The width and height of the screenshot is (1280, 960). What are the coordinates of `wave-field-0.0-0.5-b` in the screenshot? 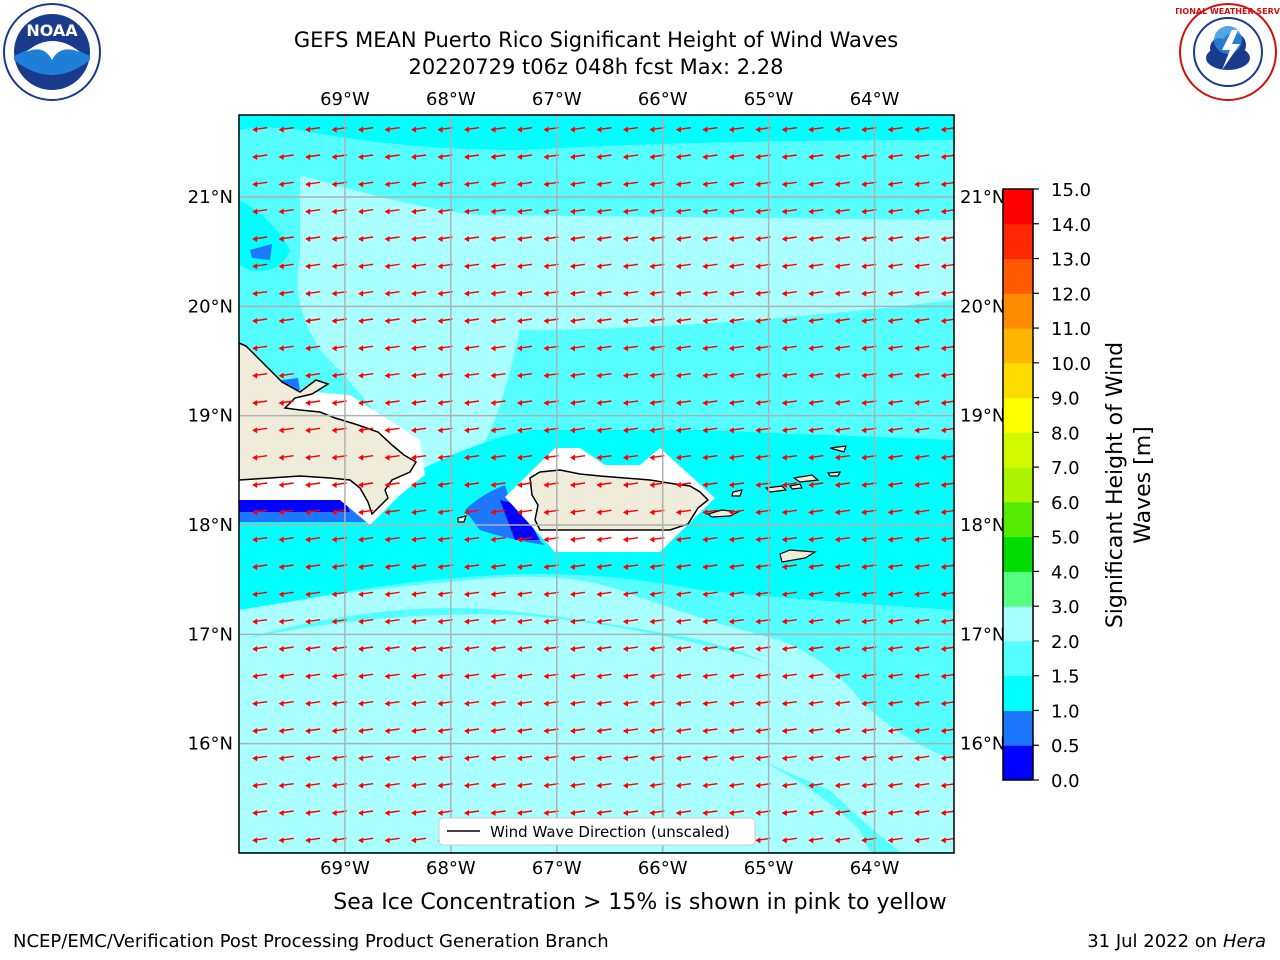 It's located at (520, 520).